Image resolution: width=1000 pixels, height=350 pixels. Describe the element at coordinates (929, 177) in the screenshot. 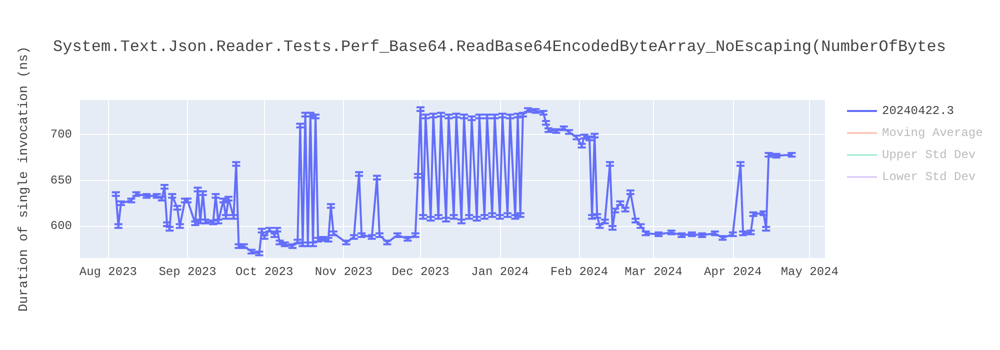

I see `legend-label: Lower Std Dev` at that location.